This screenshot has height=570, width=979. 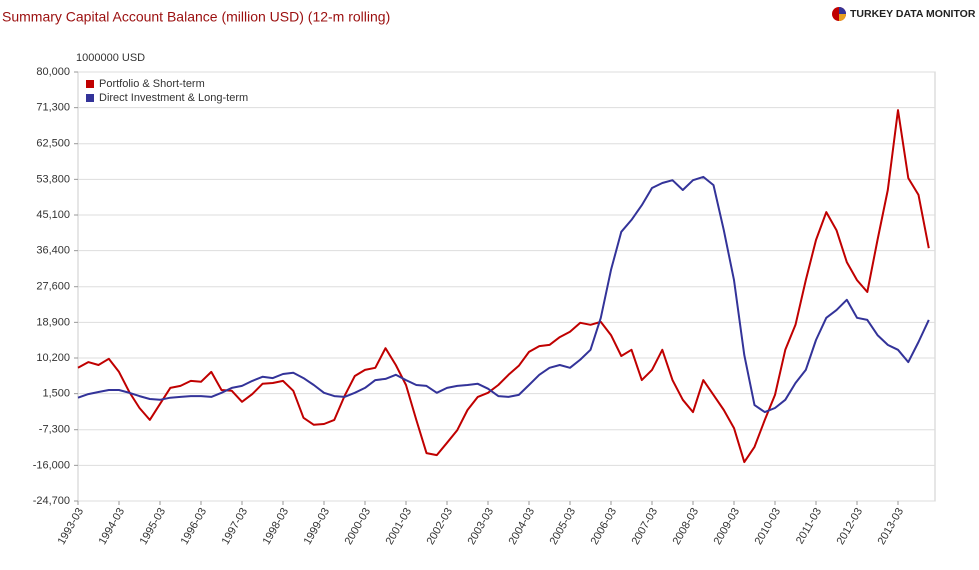 What do you see at coordinates (53, 108) in the screenshot?
I see `y-tick-label: 71,300` at bounding box center [53, 108].